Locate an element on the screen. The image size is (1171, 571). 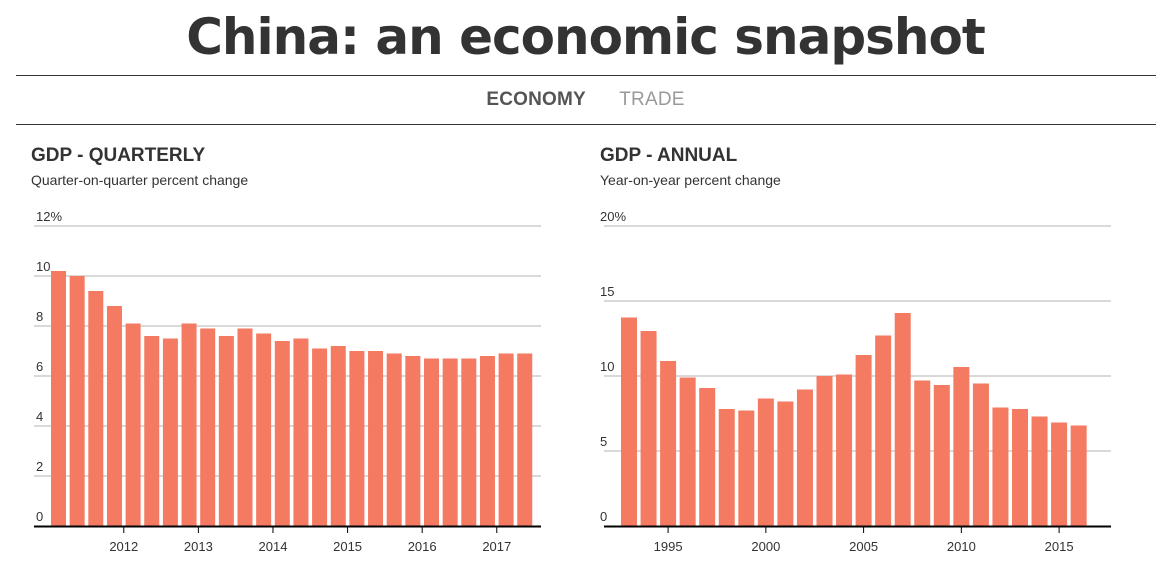
quarterly-chart-title: GDP - QUARTERLY is located at coordinates (118, 155).